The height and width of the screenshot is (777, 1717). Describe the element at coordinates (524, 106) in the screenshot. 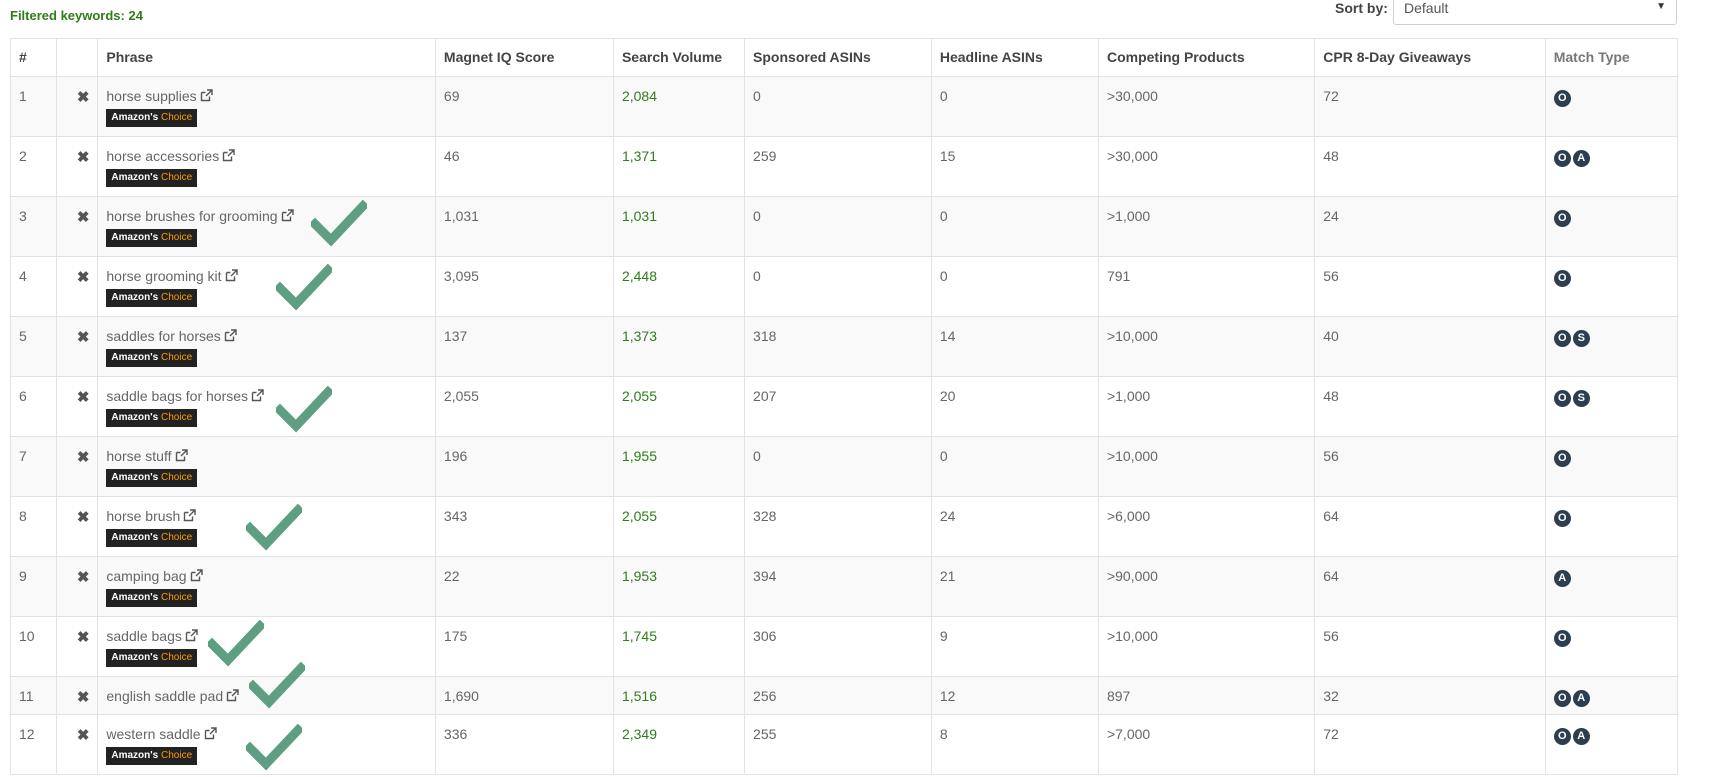

I see `magnet-iq-score: 69` at that location.